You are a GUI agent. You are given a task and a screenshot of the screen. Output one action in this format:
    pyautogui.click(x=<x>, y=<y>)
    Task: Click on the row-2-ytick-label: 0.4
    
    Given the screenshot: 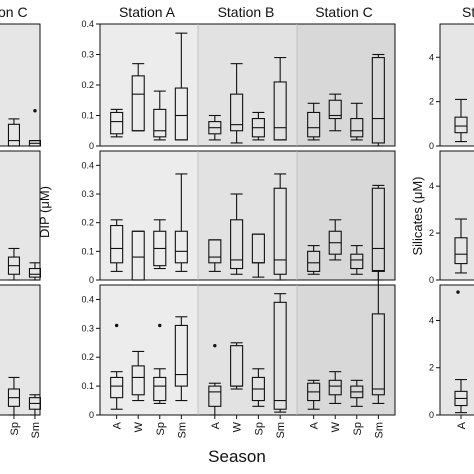 What is the action you would take?
    pyautogui.click(x=87, y=299)
    